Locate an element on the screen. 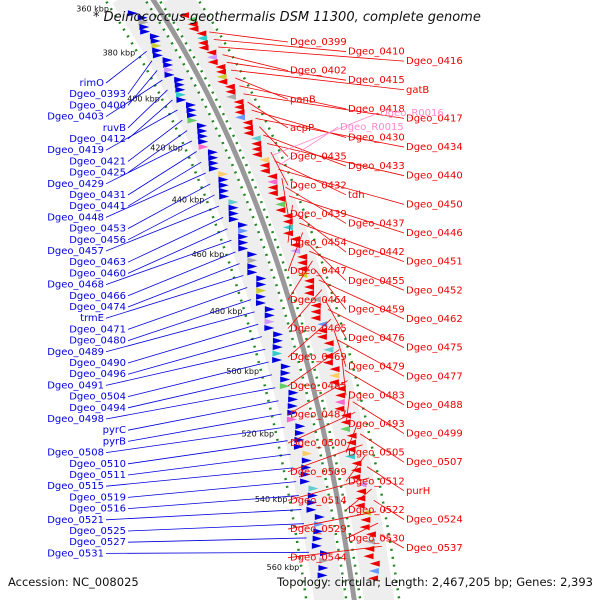  forward-gene-label: Dgeo_0457 is located at coordinates (75, 251).